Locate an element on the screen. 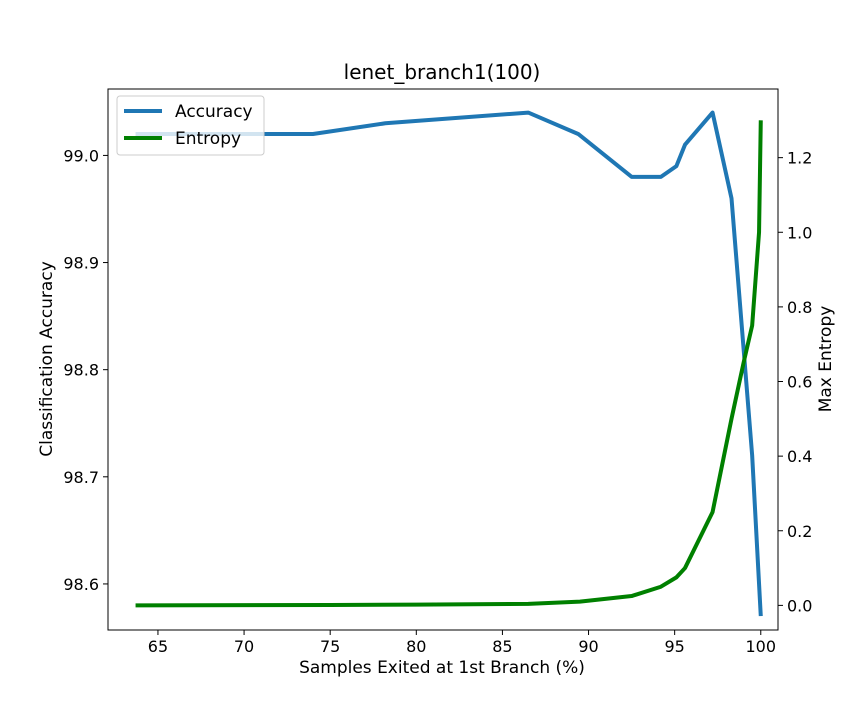 Image resolution: width=864 pixels, height=720 pixels. y-right-tick-label: 0.0 is located at coordinates (799, 605).